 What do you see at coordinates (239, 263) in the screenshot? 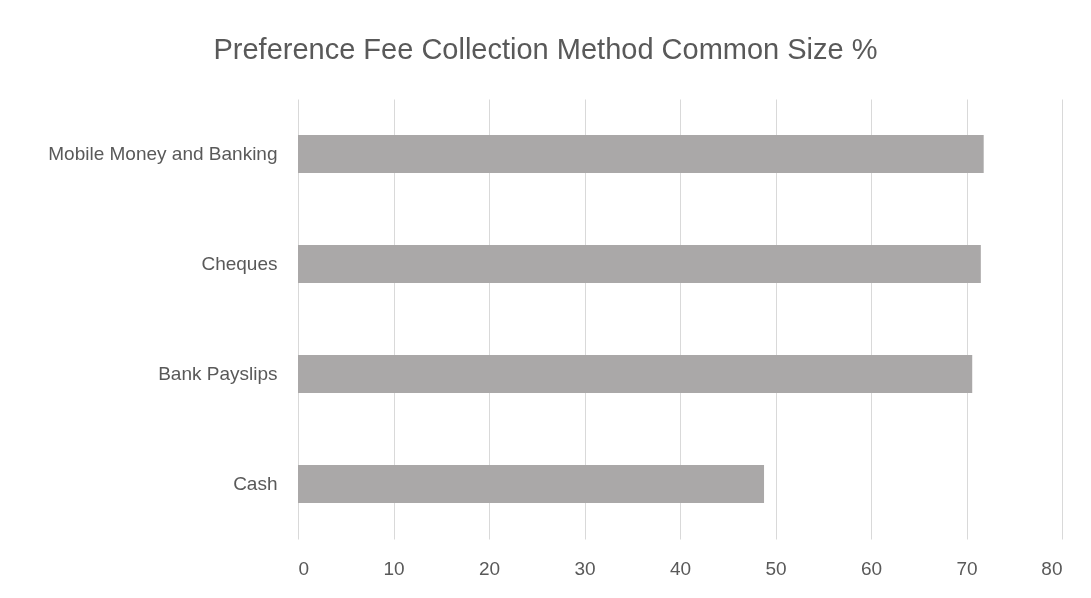
I see `y-tick-label: Cheques` at bounding box center [239, 263].